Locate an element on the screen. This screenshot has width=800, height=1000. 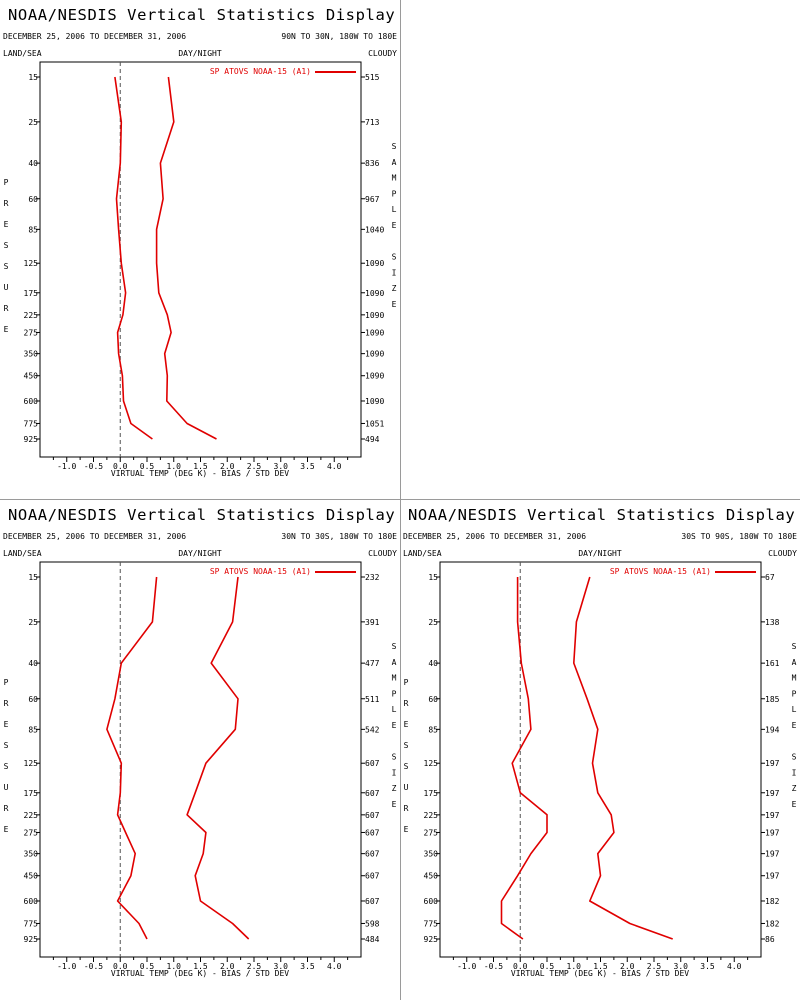
sample-size-label: 515 is located at coordinates (372, 77).